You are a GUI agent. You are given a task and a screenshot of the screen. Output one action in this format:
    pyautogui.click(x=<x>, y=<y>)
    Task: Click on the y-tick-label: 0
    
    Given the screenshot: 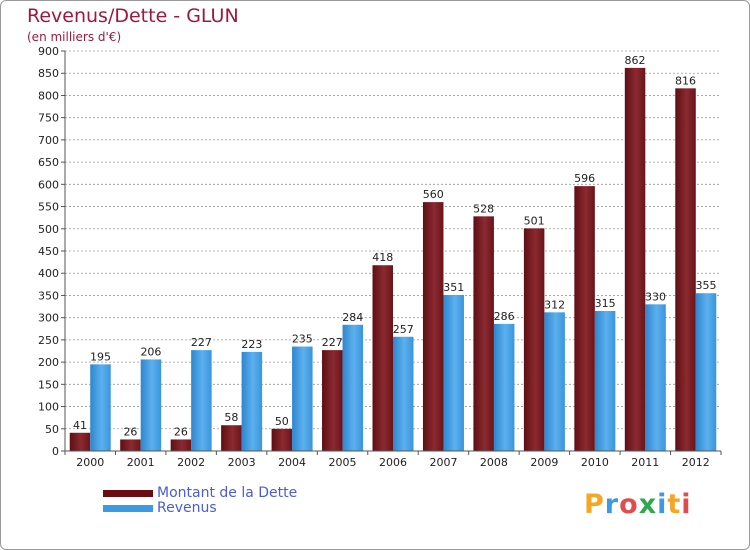 What is the action you would take?
    pyautogui.click(x=55, y=451)
    